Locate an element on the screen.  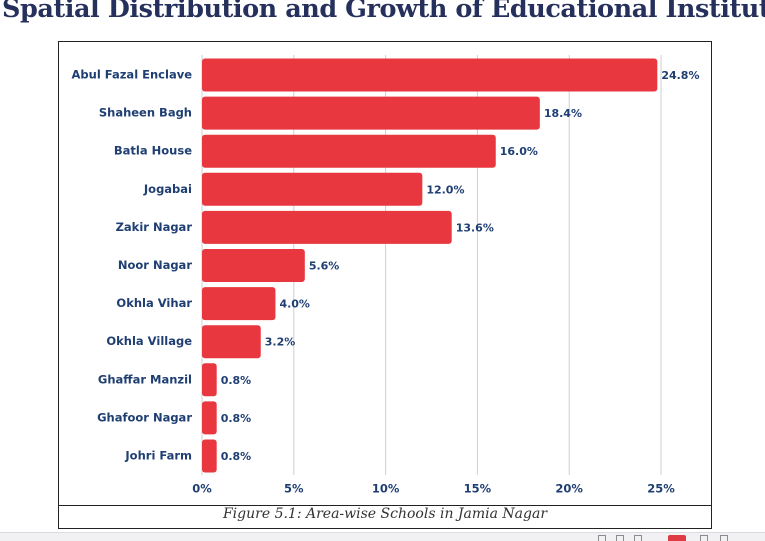
category-label: Zakir Nagar is located at coordinates (154, 227).